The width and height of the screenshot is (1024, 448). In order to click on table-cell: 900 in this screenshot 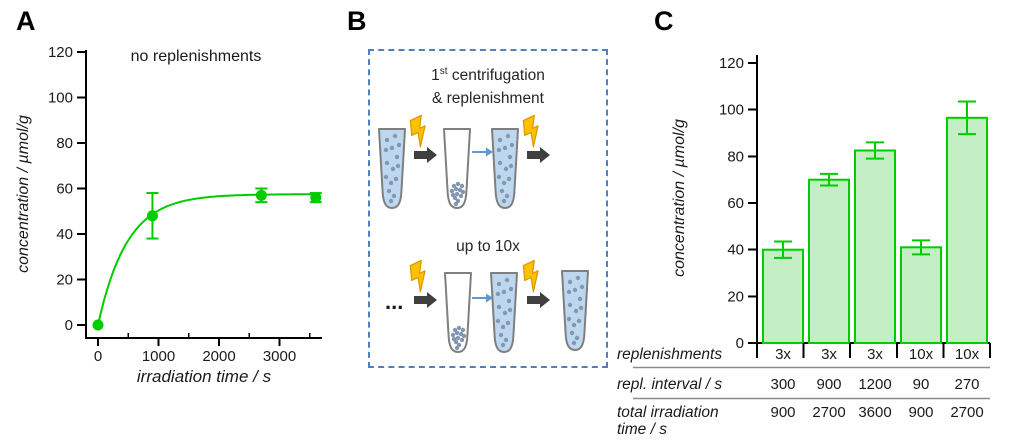, I will do `click(920, 412)`.